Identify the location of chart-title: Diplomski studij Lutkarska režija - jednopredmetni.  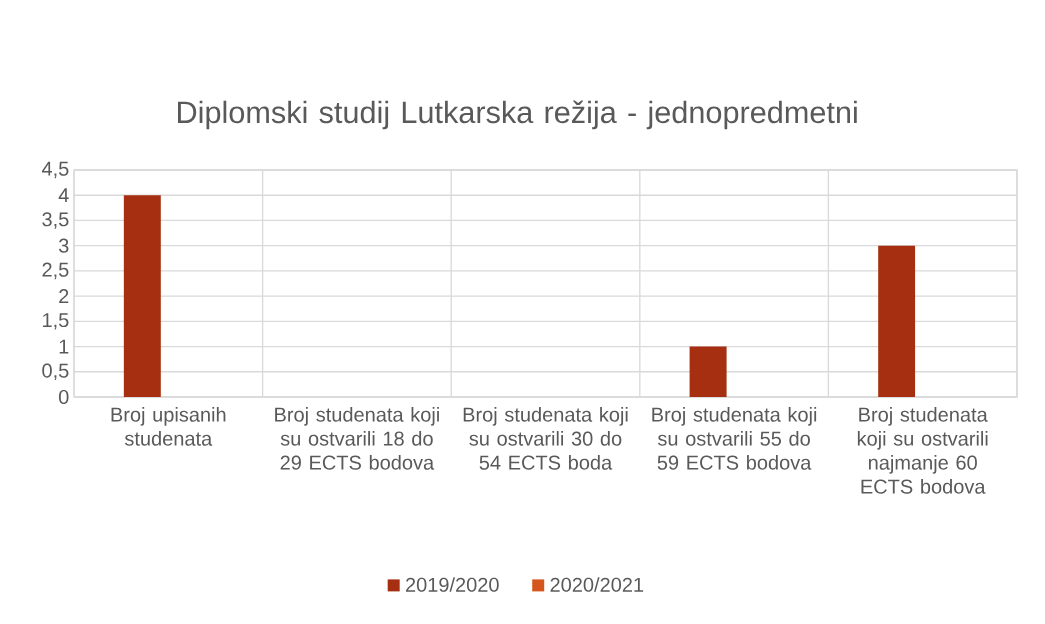
(517, 115).